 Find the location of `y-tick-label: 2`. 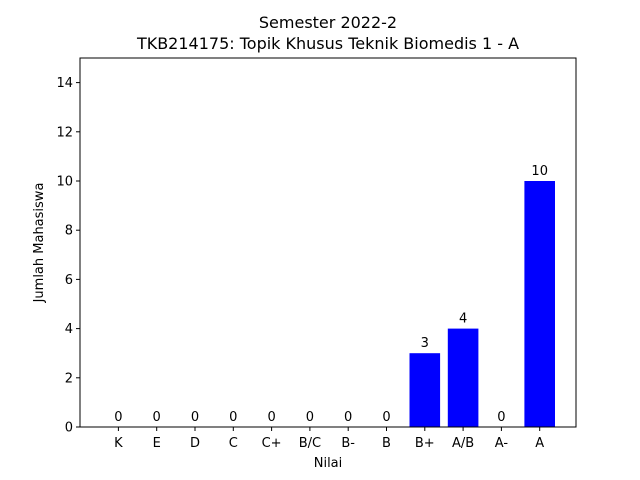

y-tick-label: 2 is located at coordinates (69, 378).